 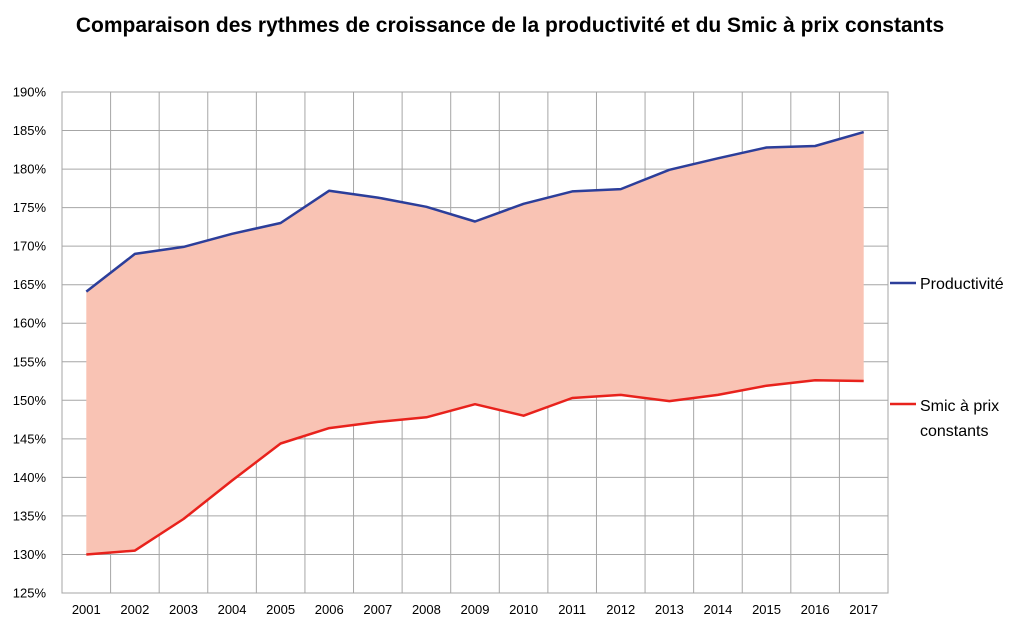 I want to click on legend-label-smic-line2: constants, so click(x=954, y=431).